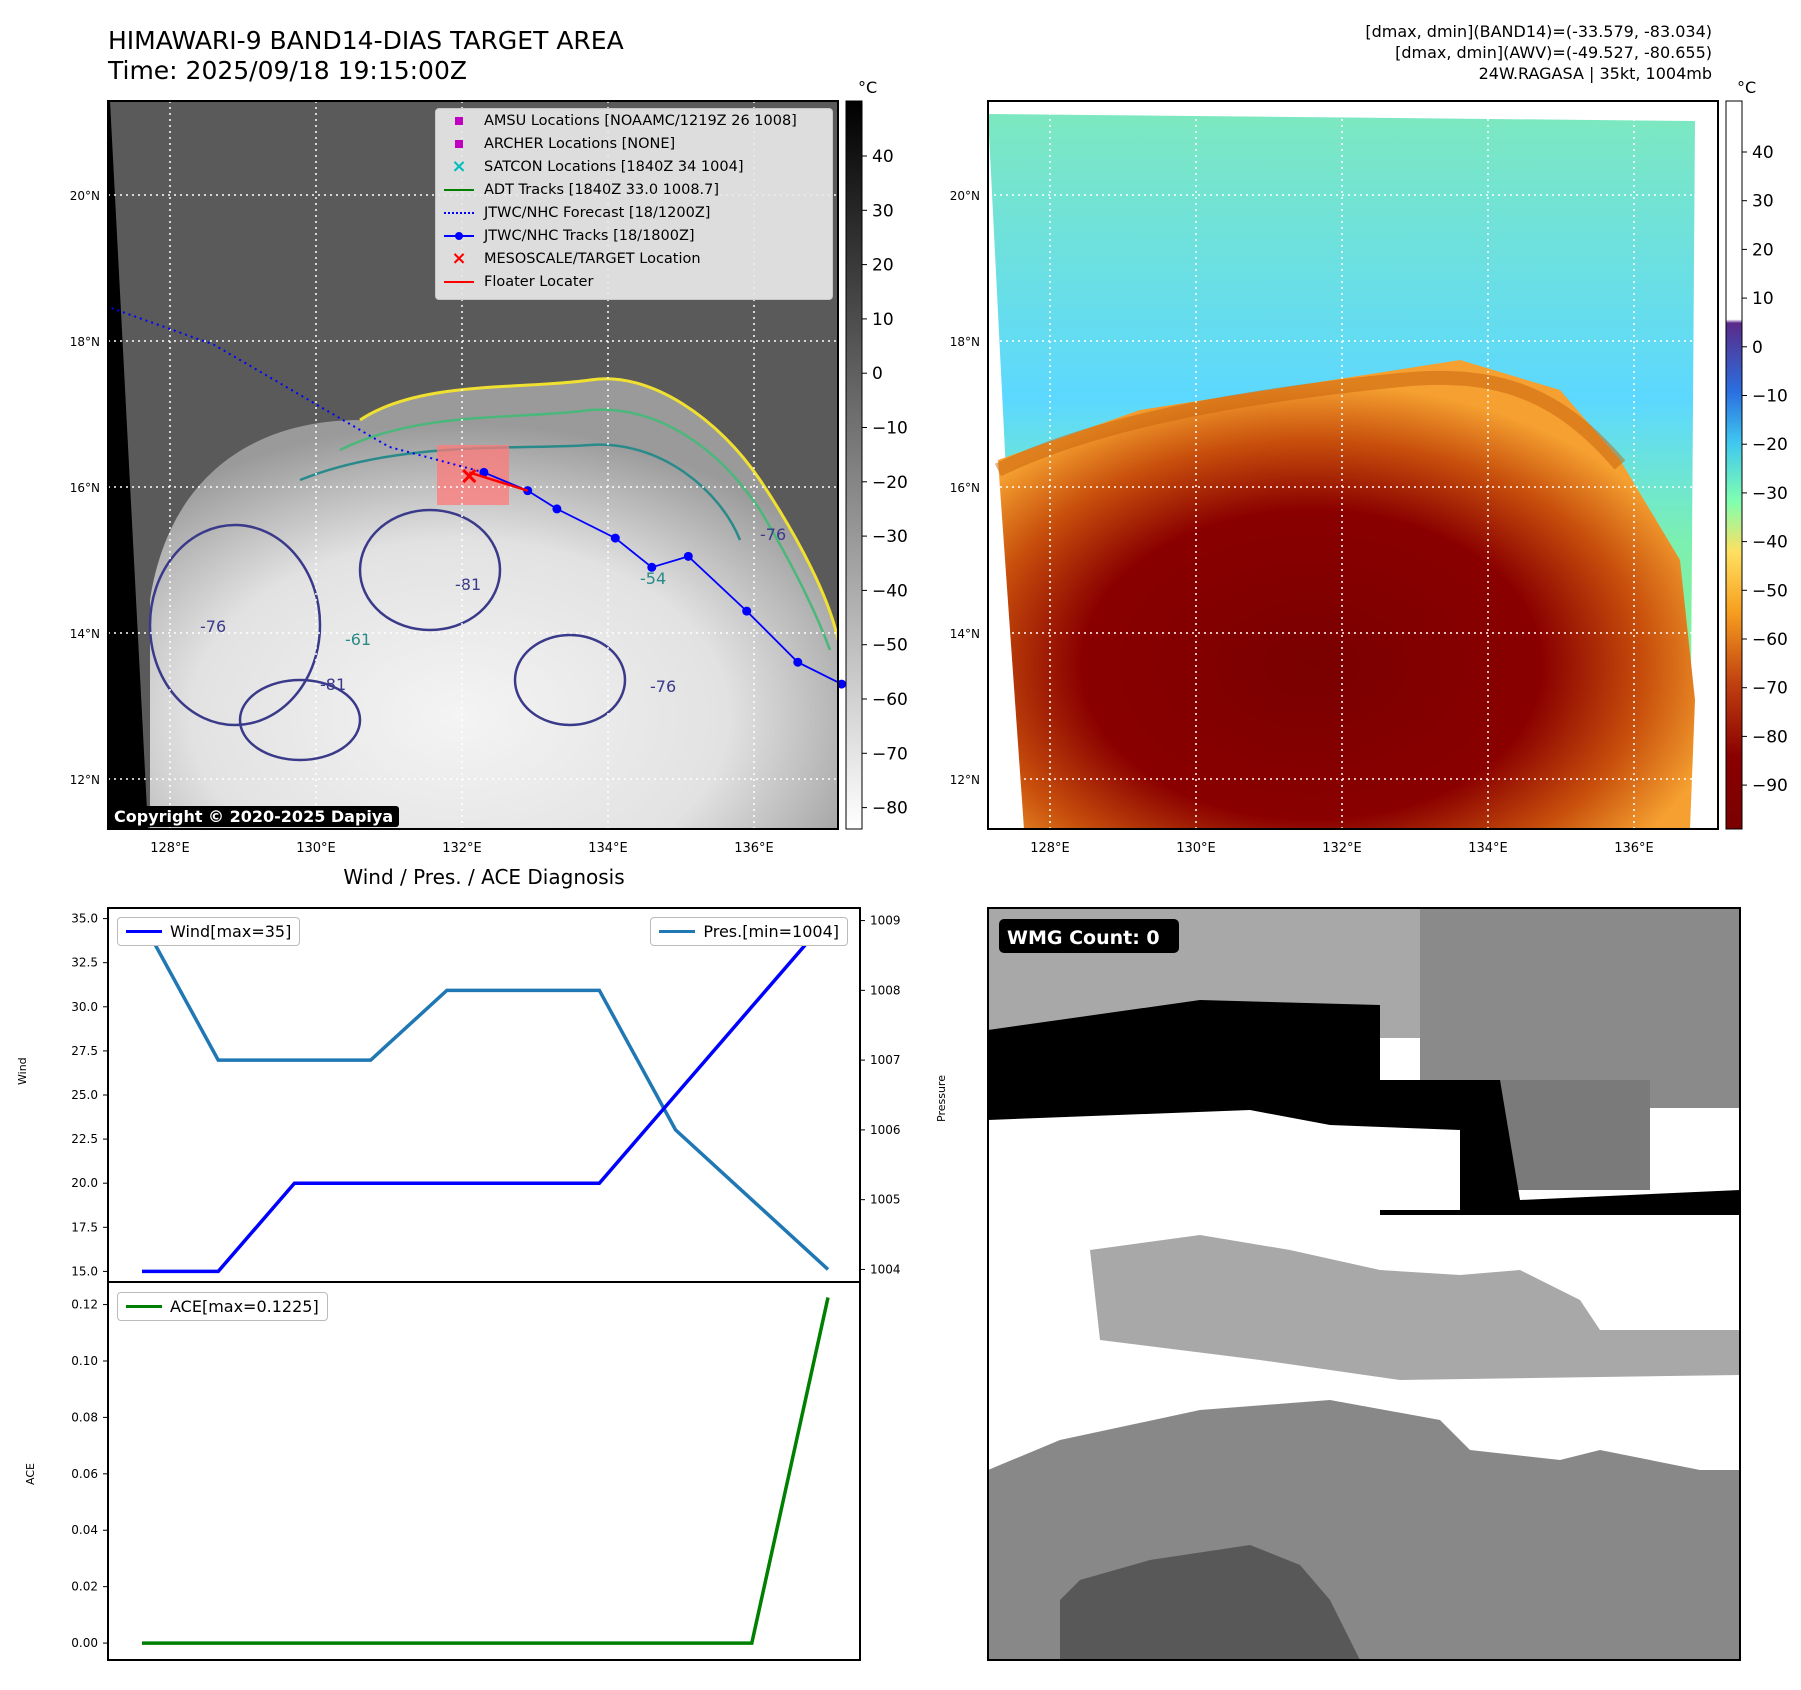 This screenshot has height=1690, width=1801. Describe the element at coordinates (84, 1361) in the screenshot. I see `ace-tick-label: 0.10` at that location.